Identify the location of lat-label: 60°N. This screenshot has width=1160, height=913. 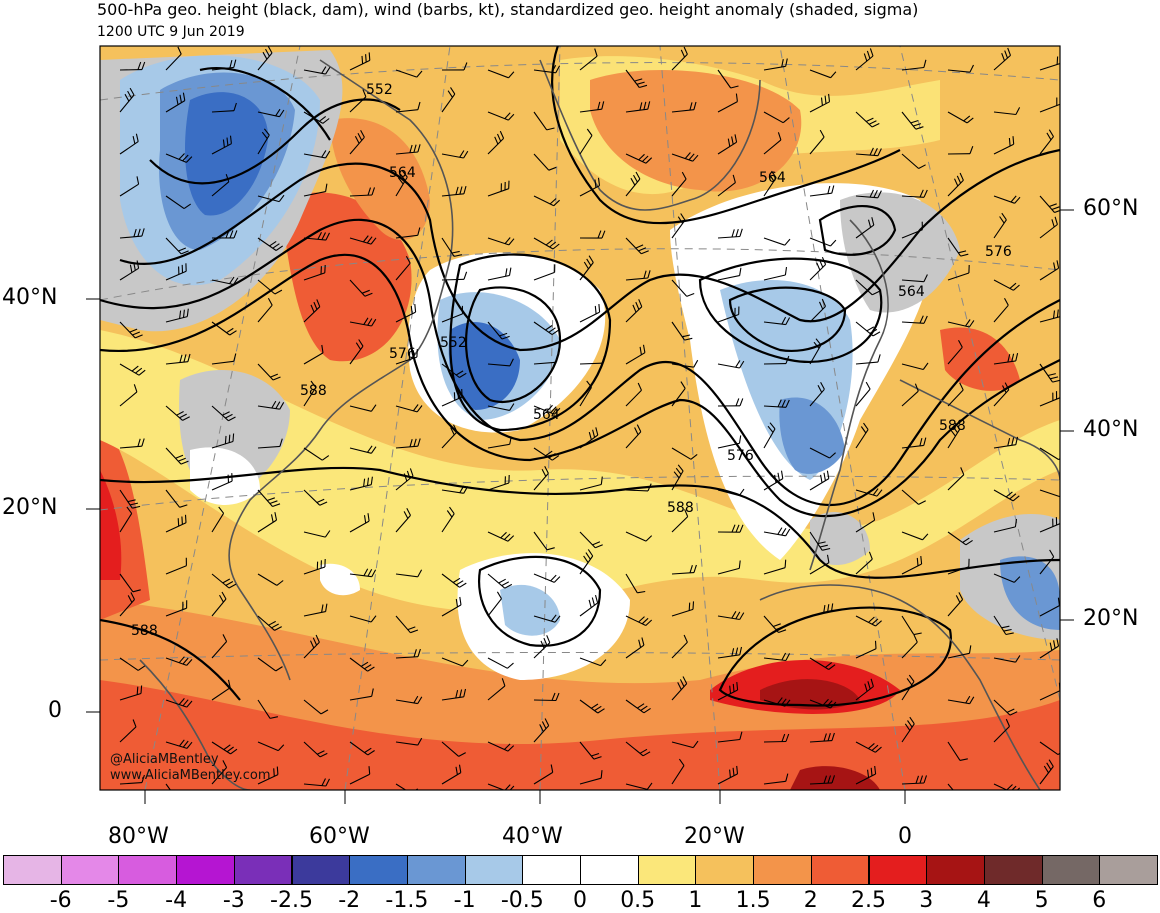
(1110, 208).